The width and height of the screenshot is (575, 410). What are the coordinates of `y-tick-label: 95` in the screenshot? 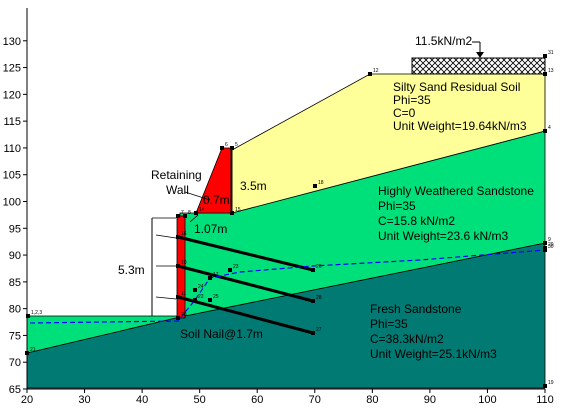 It's located at (15, 229).